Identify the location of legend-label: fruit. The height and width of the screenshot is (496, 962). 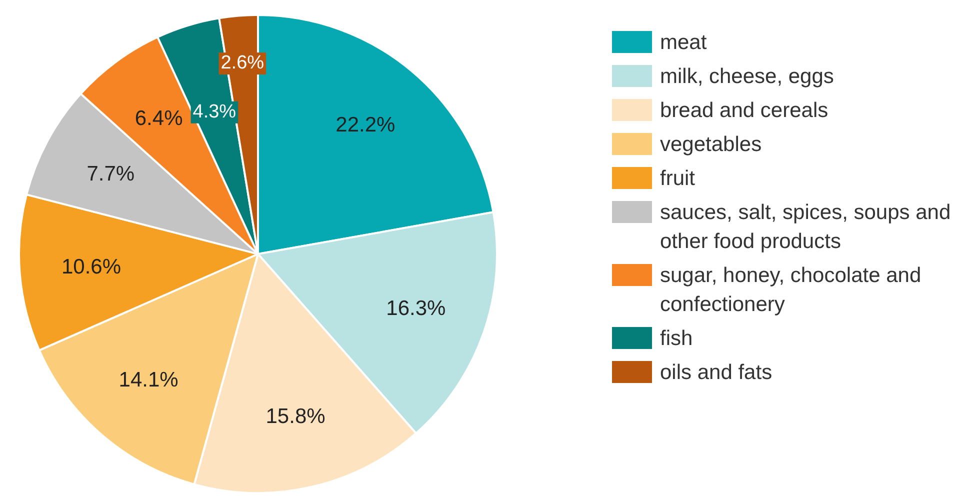
(678, 179).